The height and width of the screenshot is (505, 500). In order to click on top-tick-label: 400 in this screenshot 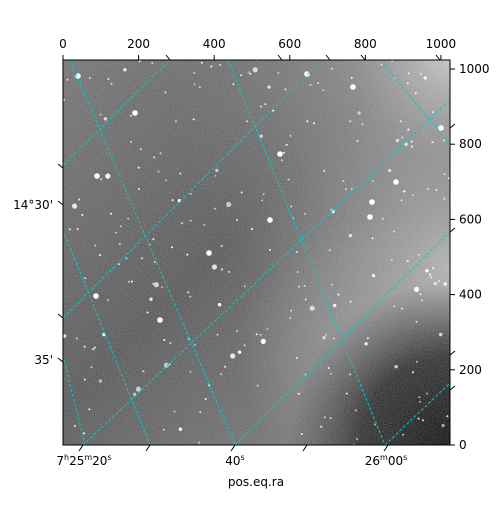, I will do `click(214, 44)`.